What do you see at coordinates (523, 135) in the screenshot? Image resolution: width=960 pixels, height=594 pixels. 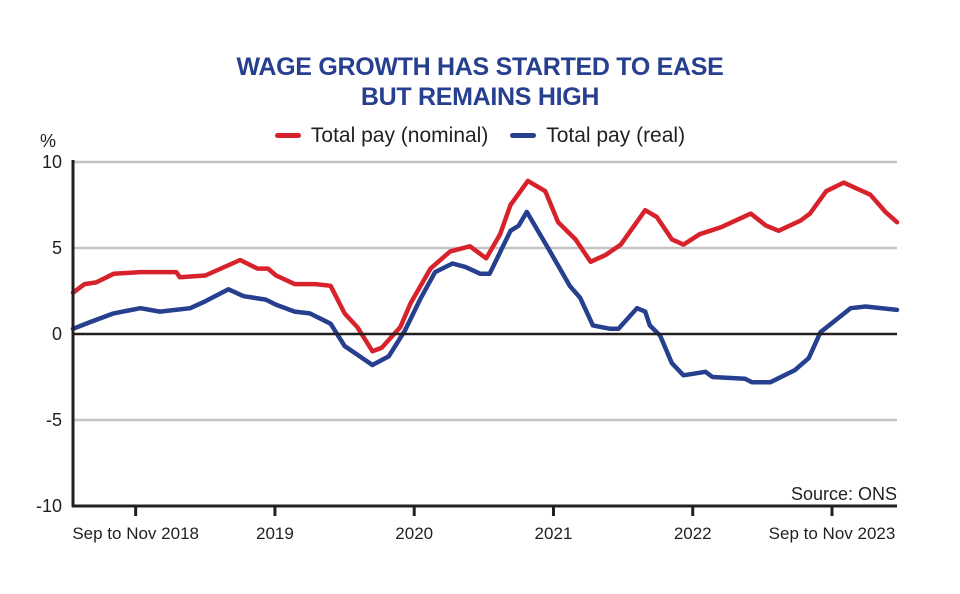 I see `legend-swatch-real` at bounding box center [523, 135].